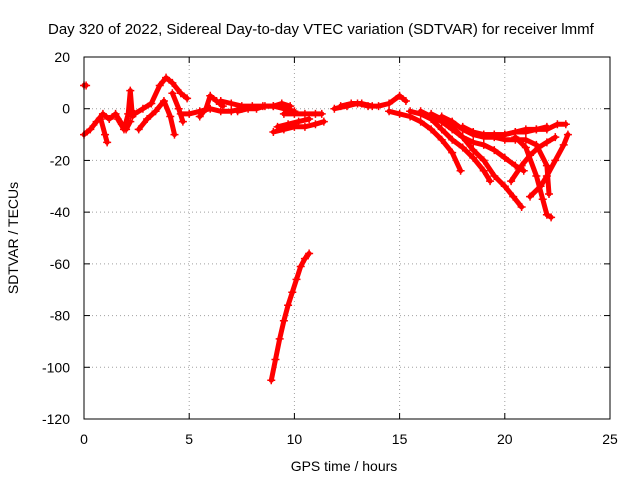  I want to click on x-tick-label: 0, so click(84, 439).